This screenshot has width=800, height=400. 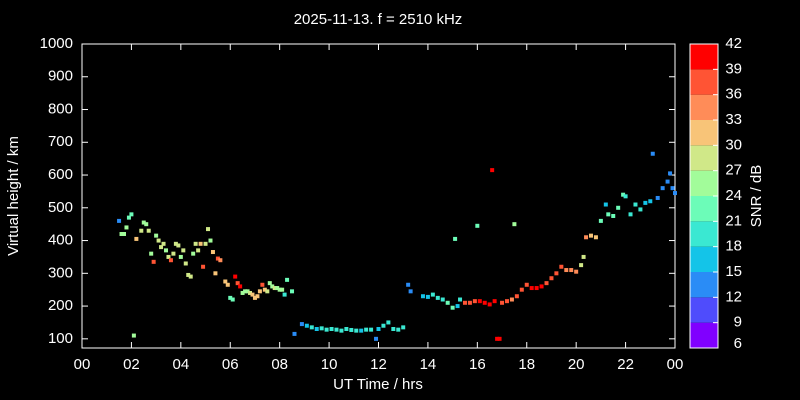 What do you see at coordinates (60, 338) in the screenshot?
I see `y-tick-label: 100` at bounding box center [60, 338].